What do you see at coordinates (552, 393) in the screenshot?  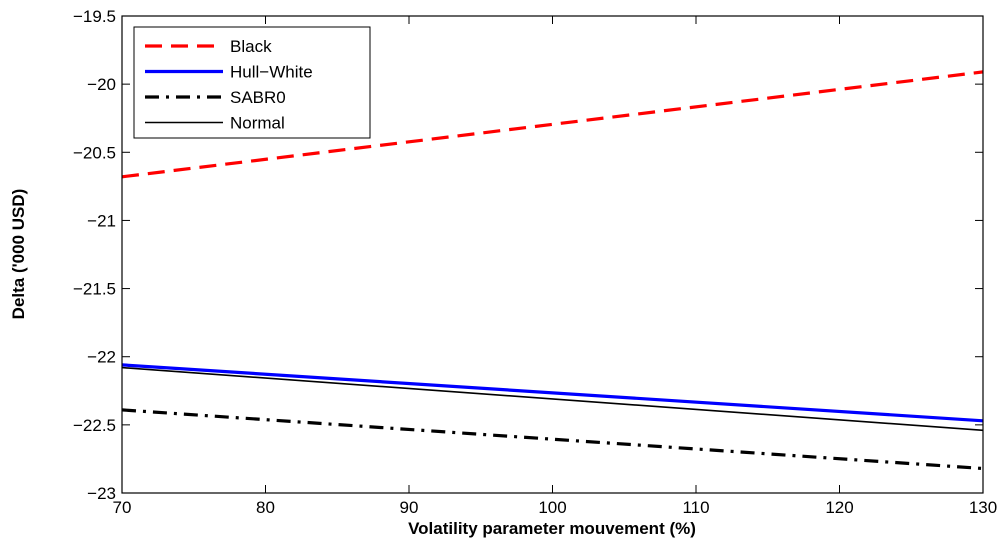 I see `series-line-hull-white` at bounding box center [552, 393].